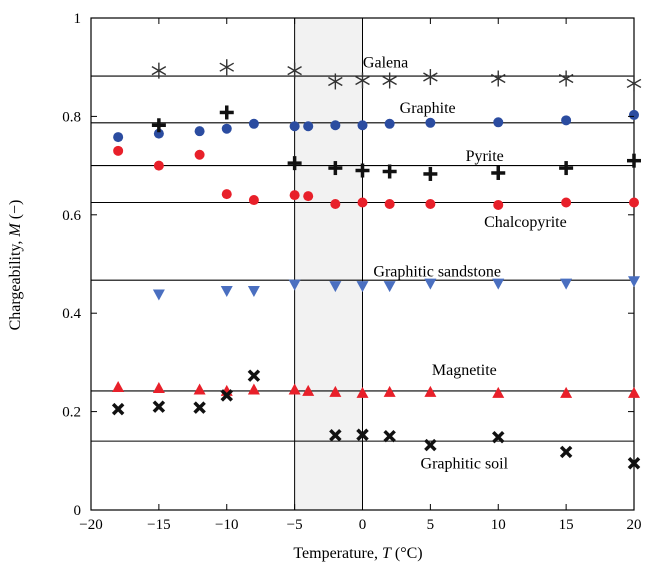 This screenshot has width=645, height=566. What do you see at coordinates (437, 271) in the screenshot?
I see `mineral-label: Graphitic sandstone` at bounding box center [437, 271].